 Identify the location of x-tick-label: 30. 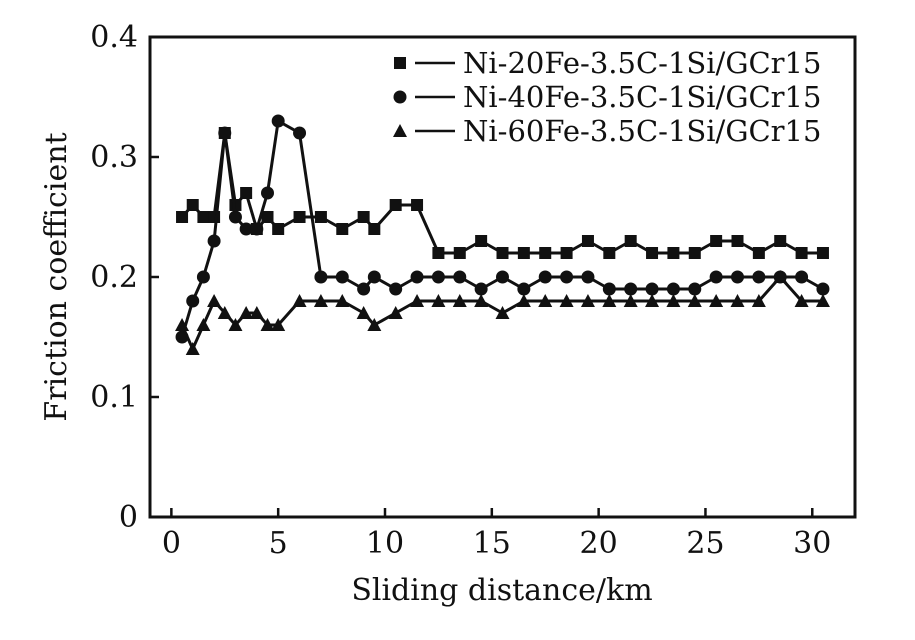
(812, 543).